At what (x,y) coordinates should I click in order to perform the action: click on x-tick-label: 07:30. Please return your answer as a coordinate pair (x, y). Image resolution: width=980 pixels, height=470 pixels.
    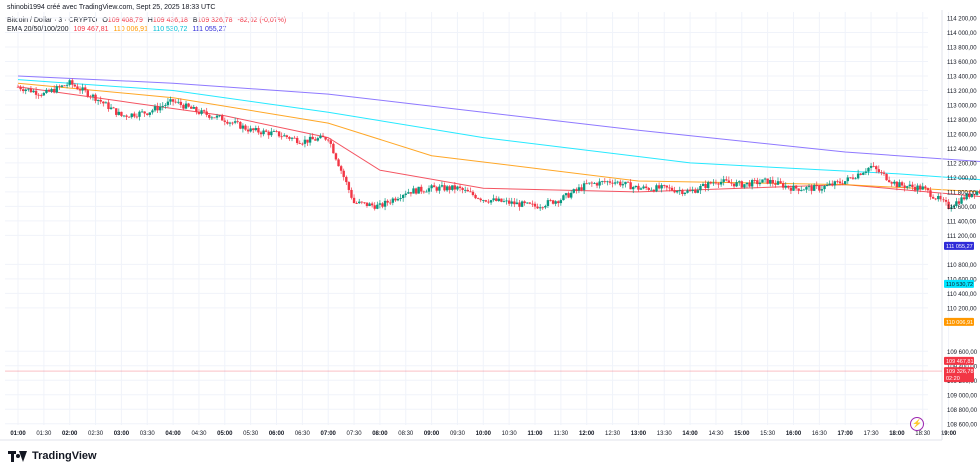
    Looking at the image, I should click on (355, 434).